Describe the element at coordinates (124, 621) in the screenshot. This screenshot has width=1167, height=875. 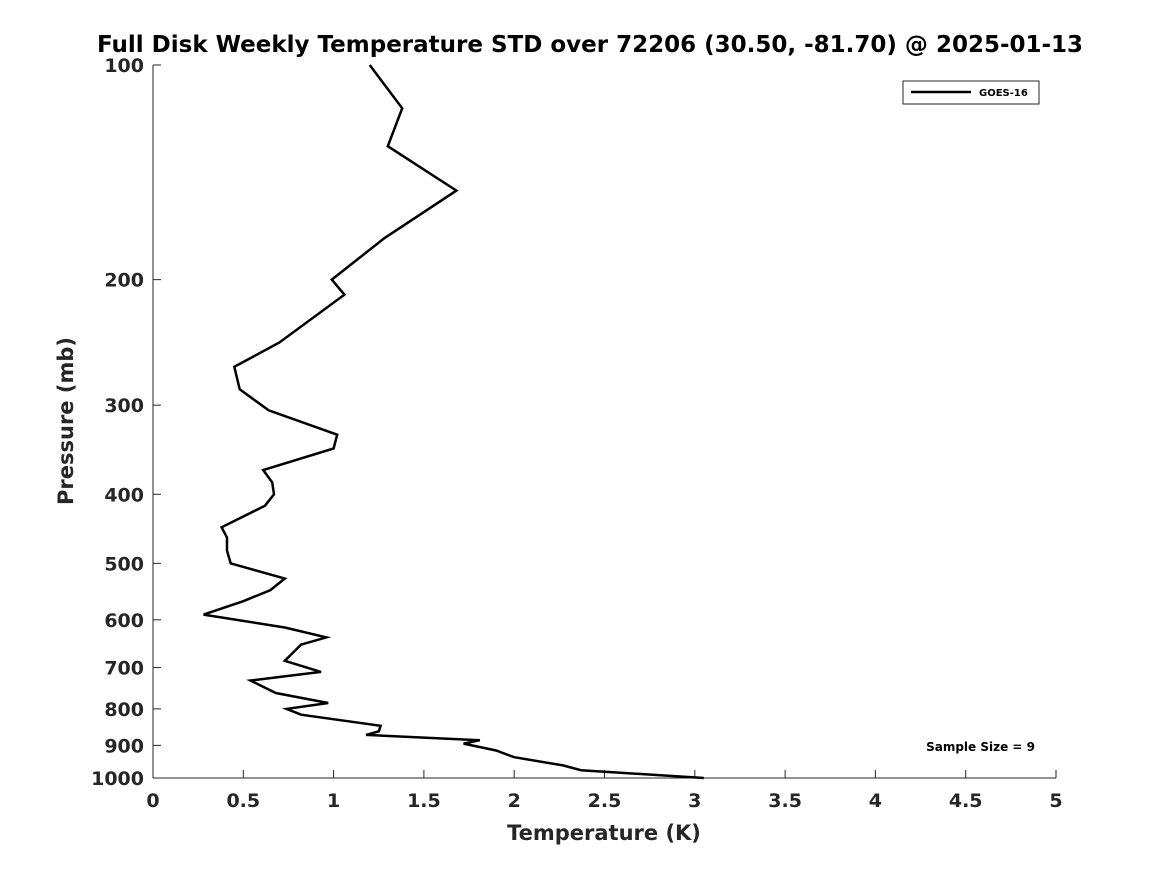
I see `y-tick-label: 600` at that location.